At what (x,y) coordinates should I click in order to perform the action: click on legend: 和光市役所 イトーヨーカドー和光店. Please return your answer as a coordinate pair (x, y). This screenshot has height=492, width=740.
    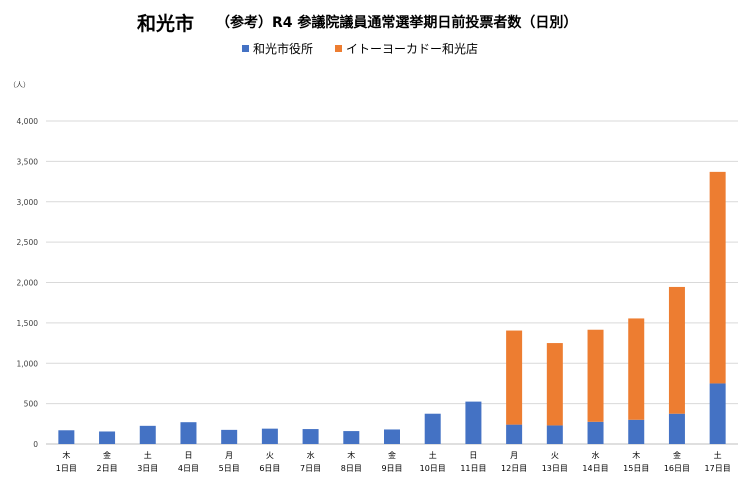
    Looking at the image, I should click on (371, 48).